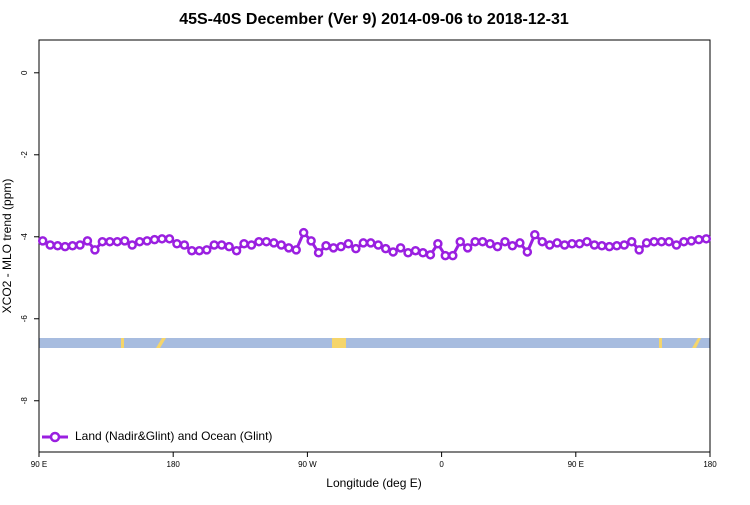 This screenshot has height=505, width=750. I want to click on y-tick-label: -2, so click(24, 155).